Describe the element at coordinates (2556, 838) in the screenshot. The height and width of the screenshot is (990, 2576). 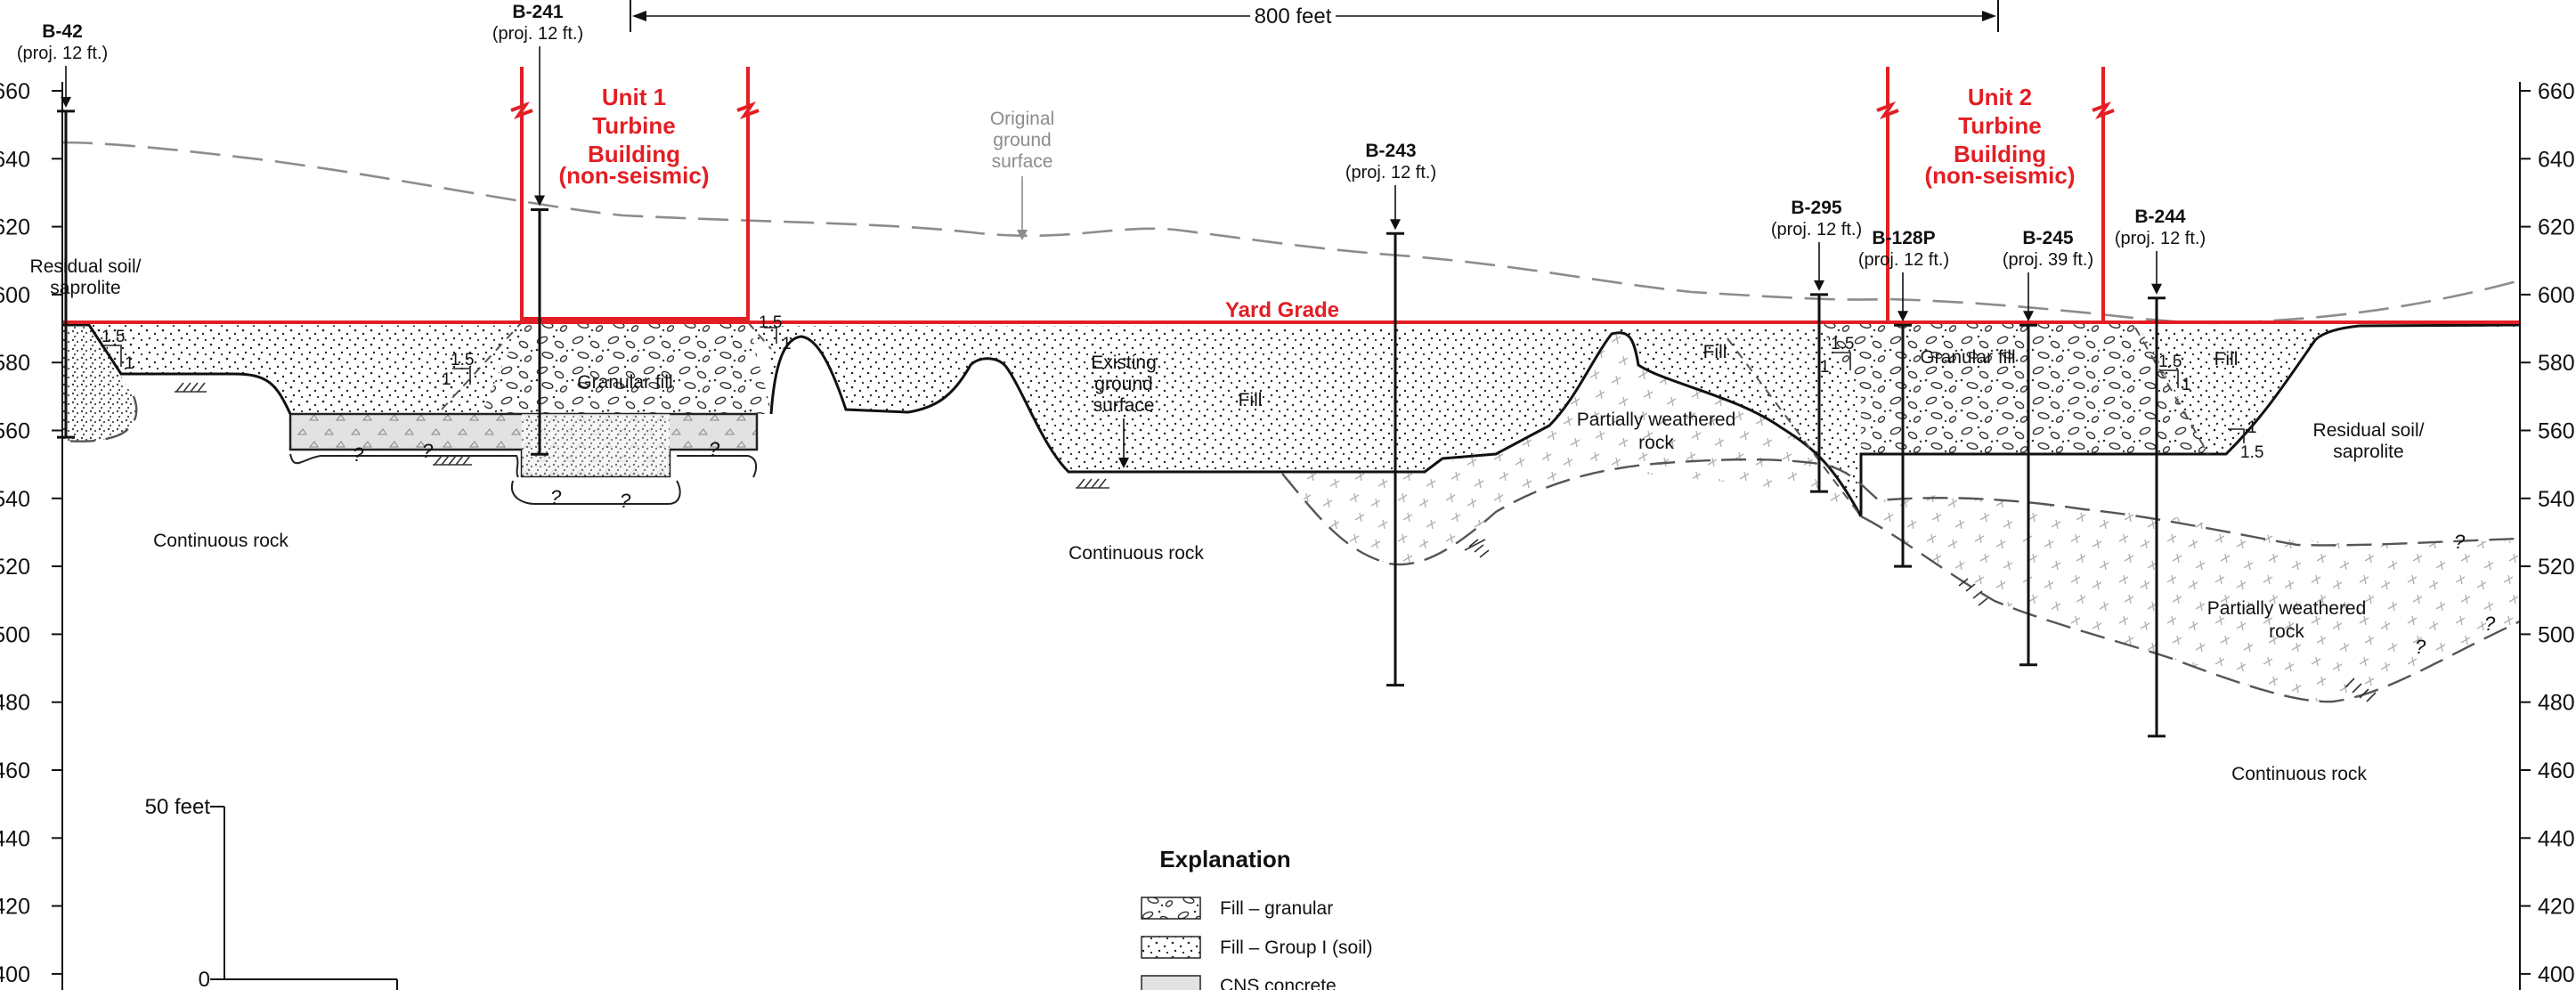
I see `axis-right-tick-label: 440` at that location.